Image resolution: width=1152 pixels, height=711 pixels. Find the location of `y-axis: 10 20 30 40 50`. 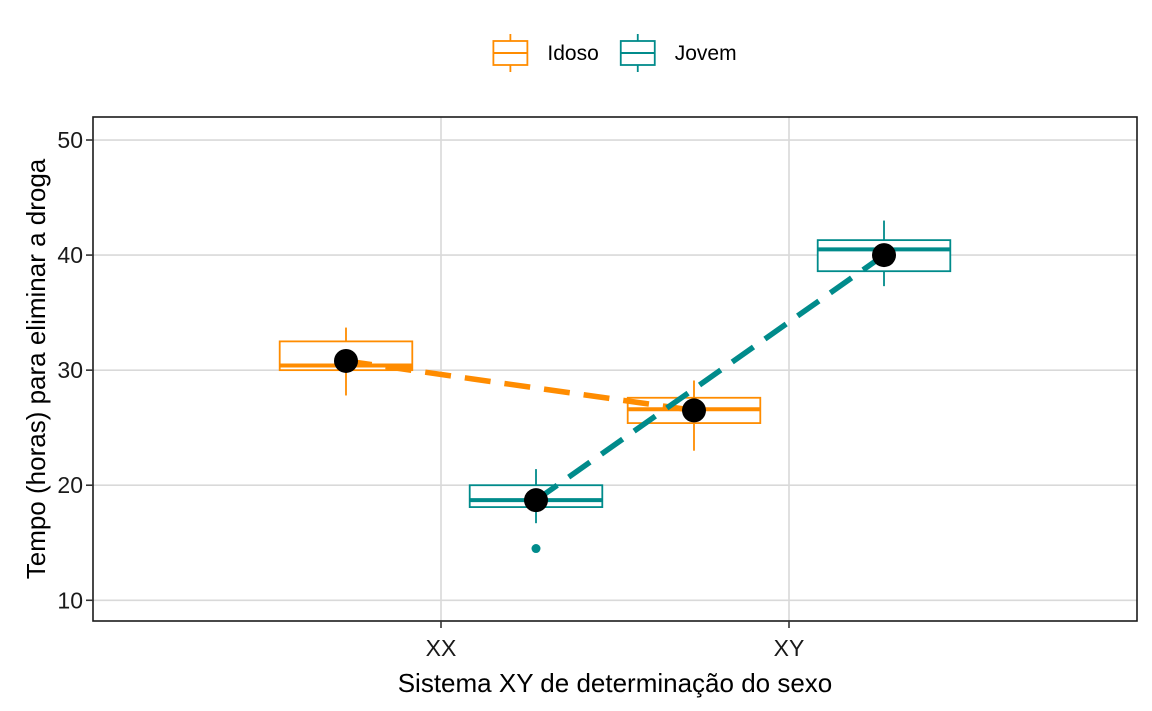

y-axis: 10 20 30 40 50 is located at coordinates (75, 370).